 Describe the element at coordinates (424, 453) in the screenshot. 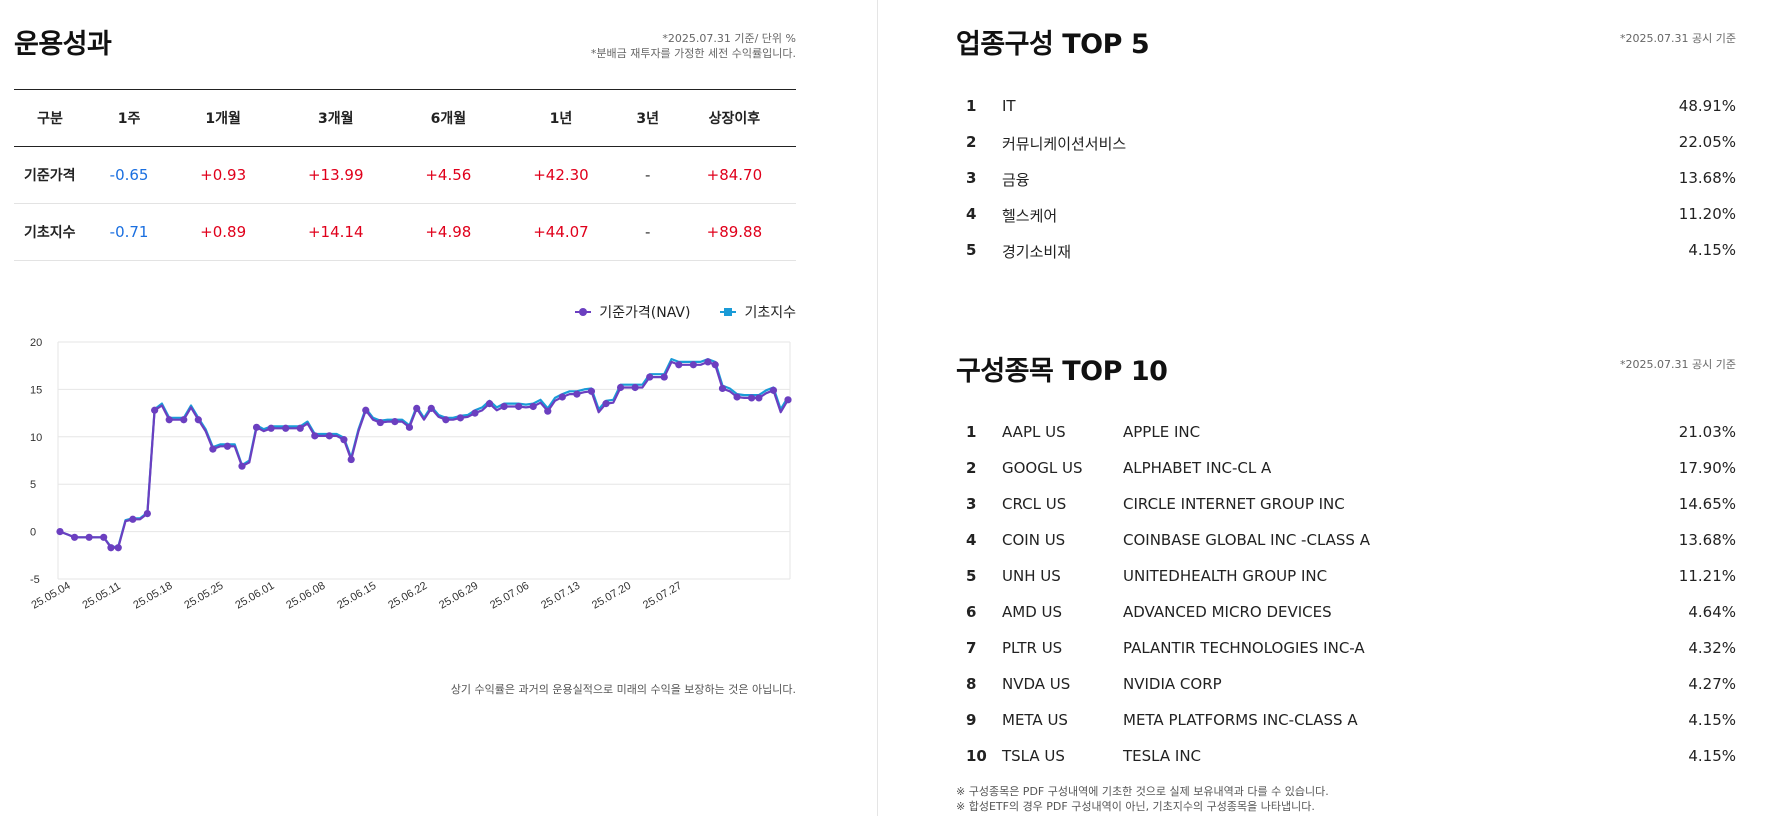

I see `series-line-index` at that location.